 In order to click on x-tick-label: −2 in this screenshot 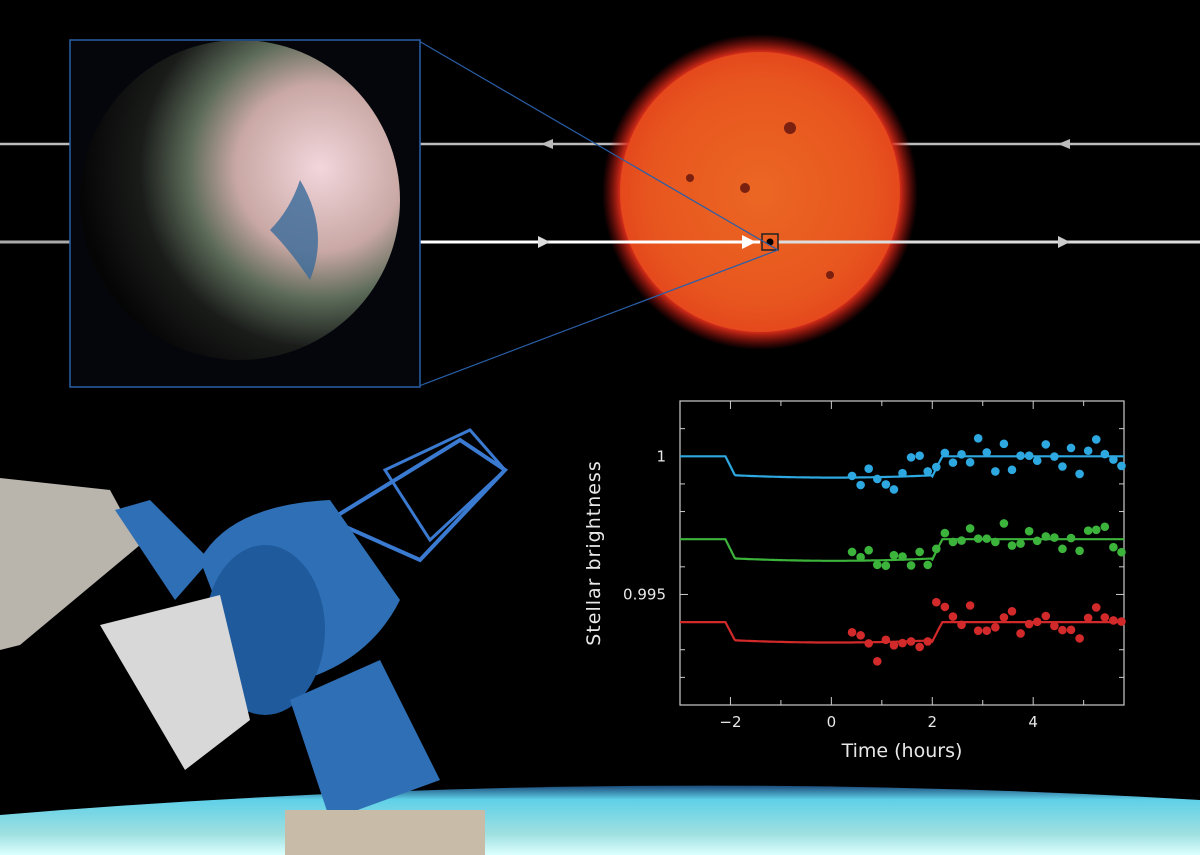, I will do `click(730, 722)`.